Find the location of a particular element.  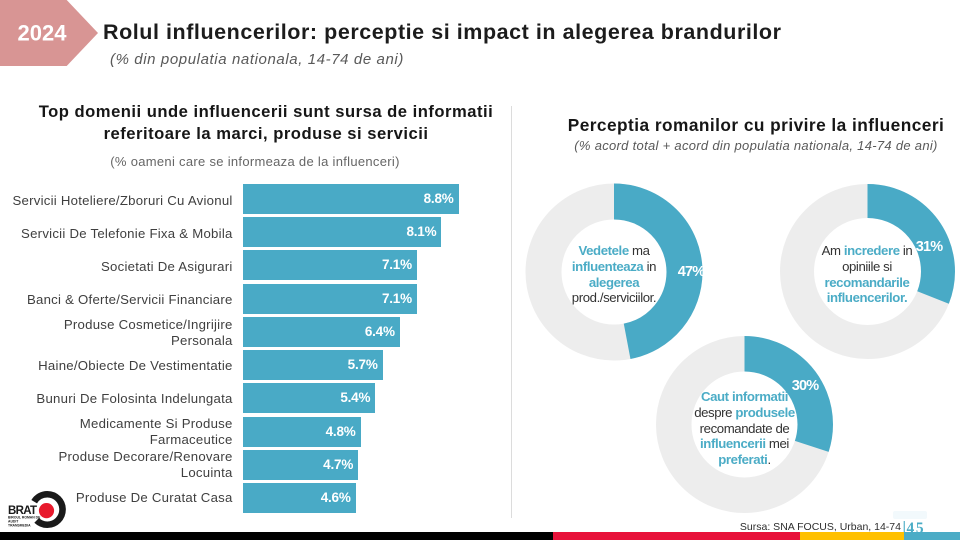

svg-text: TRANSMEDIA is located at coordinates (19, 526).